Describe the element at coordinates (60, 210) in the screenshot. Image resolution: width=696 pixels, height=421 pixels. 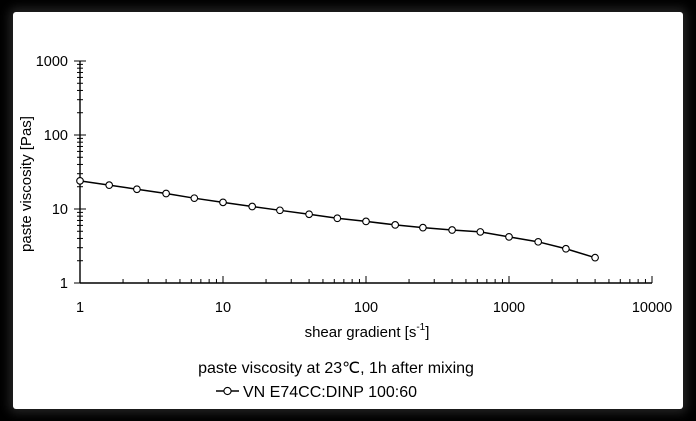
I see `y-tick-label: 10` at that location.